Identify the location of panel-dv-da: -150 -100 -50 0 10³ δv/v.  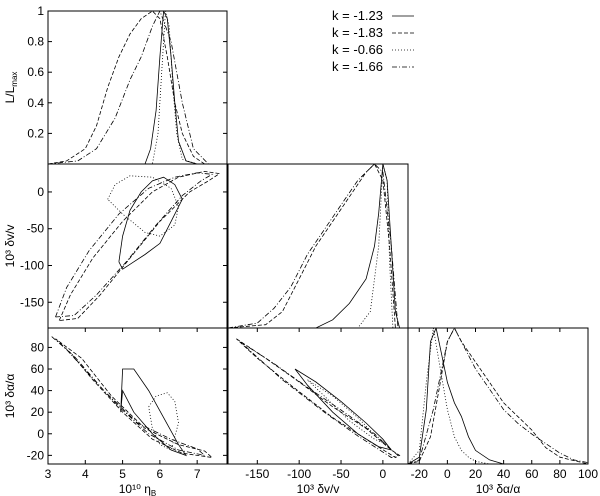
(318, 411).